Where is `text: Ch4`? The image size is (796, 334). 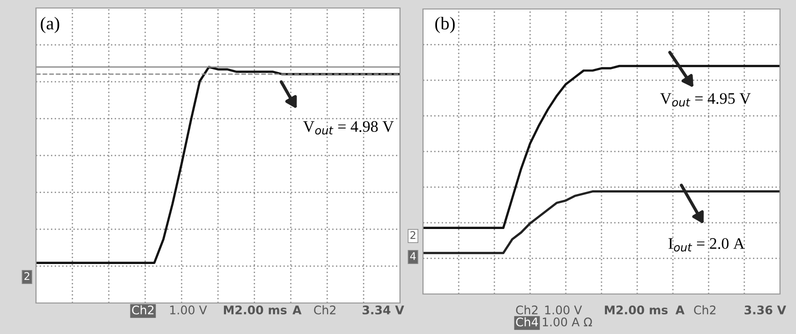 text: Ch4 is located at coordinates (527, 321).